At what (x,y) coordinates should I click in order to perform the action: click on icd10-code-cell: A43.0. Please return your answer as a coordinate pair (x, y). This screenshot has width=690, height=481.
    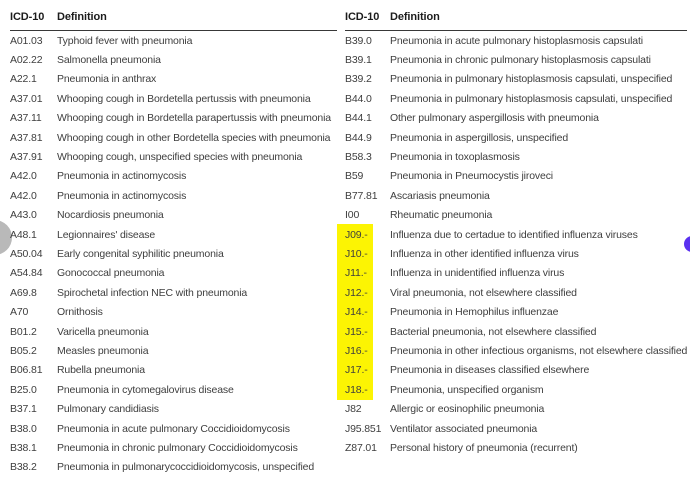
    Looking at the image, I should click on (33, 215).